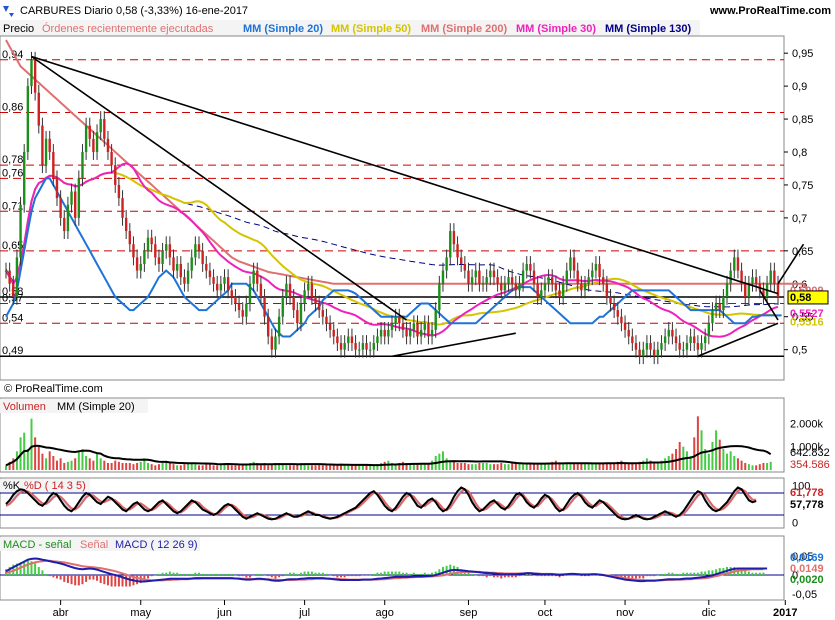 The image size is (835, 620). What do you see at coordinates (648, 29) in the screenshot?
I see `legend-mm130: MM (Simple 130)` at bounding box center [648, 29].